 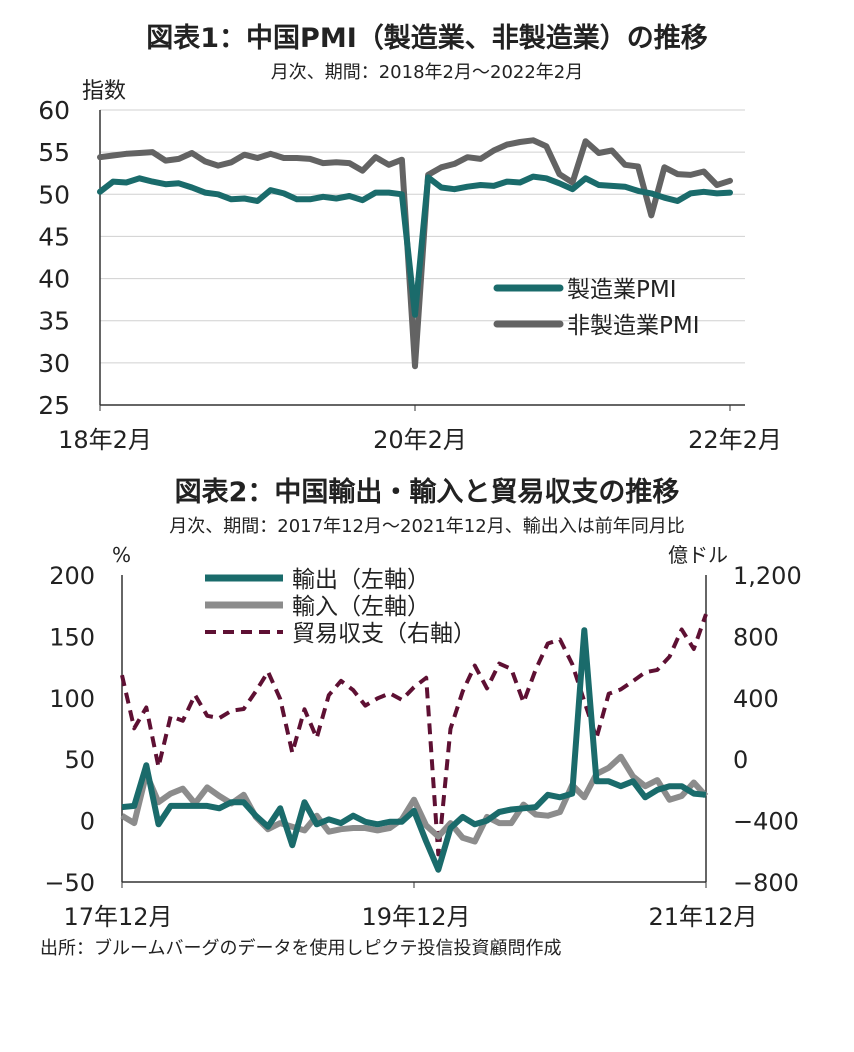 I want to click on y-tick-label: 35, so click(x=54, y=321).